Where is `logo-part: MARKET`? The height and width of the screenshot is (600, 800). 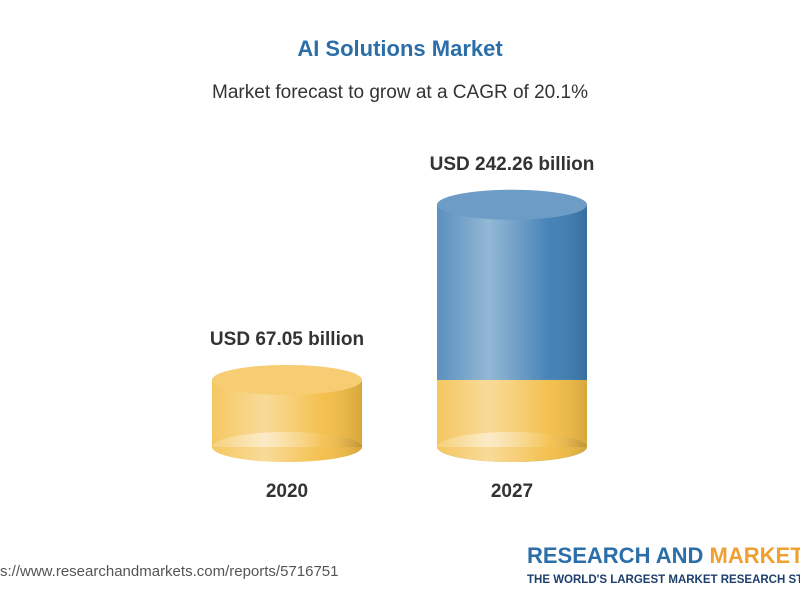 logo-part: MARKET is located at coordinates (755, 555).